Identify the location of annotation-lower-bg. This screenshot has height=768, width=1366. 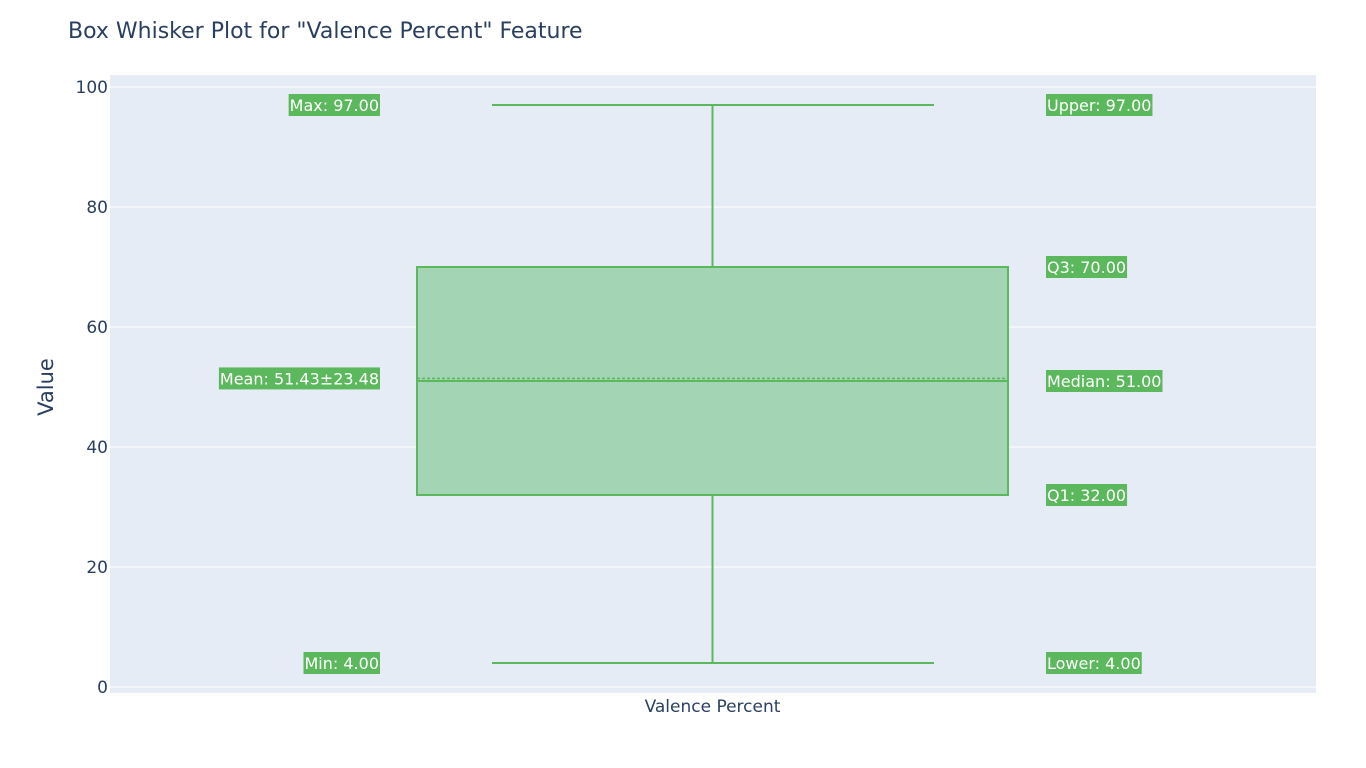
(1094, 663).